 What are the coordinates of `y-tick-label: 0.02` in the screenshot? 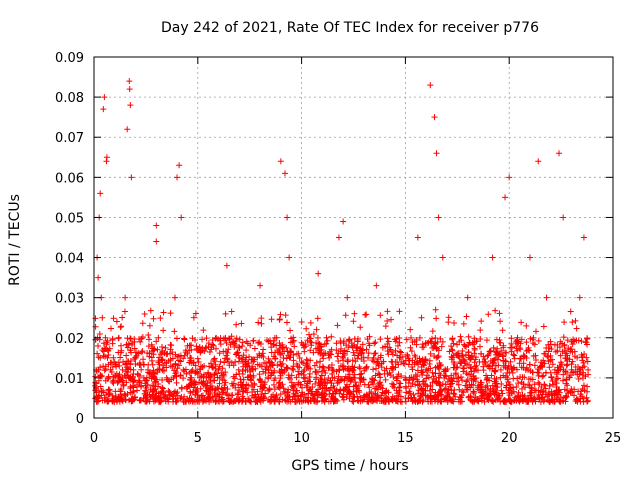 It's located at (69, 339).